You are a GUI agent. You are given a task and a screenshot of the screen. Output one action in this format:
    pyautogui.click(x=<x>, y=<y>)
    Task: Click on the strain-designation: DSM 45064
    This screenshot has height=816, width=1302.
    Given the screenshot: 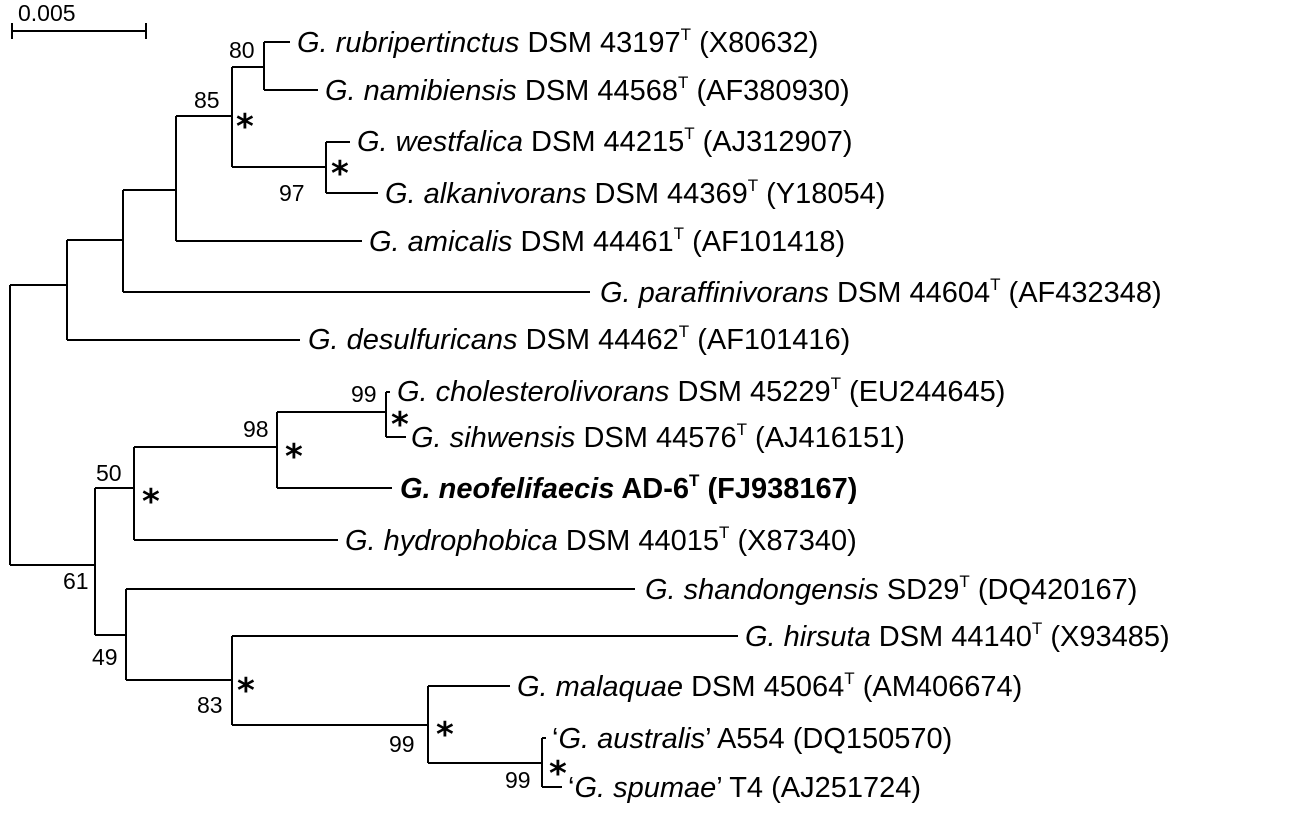 What is the action you would take?
    pyautogui.click(x=763, y=687)
    